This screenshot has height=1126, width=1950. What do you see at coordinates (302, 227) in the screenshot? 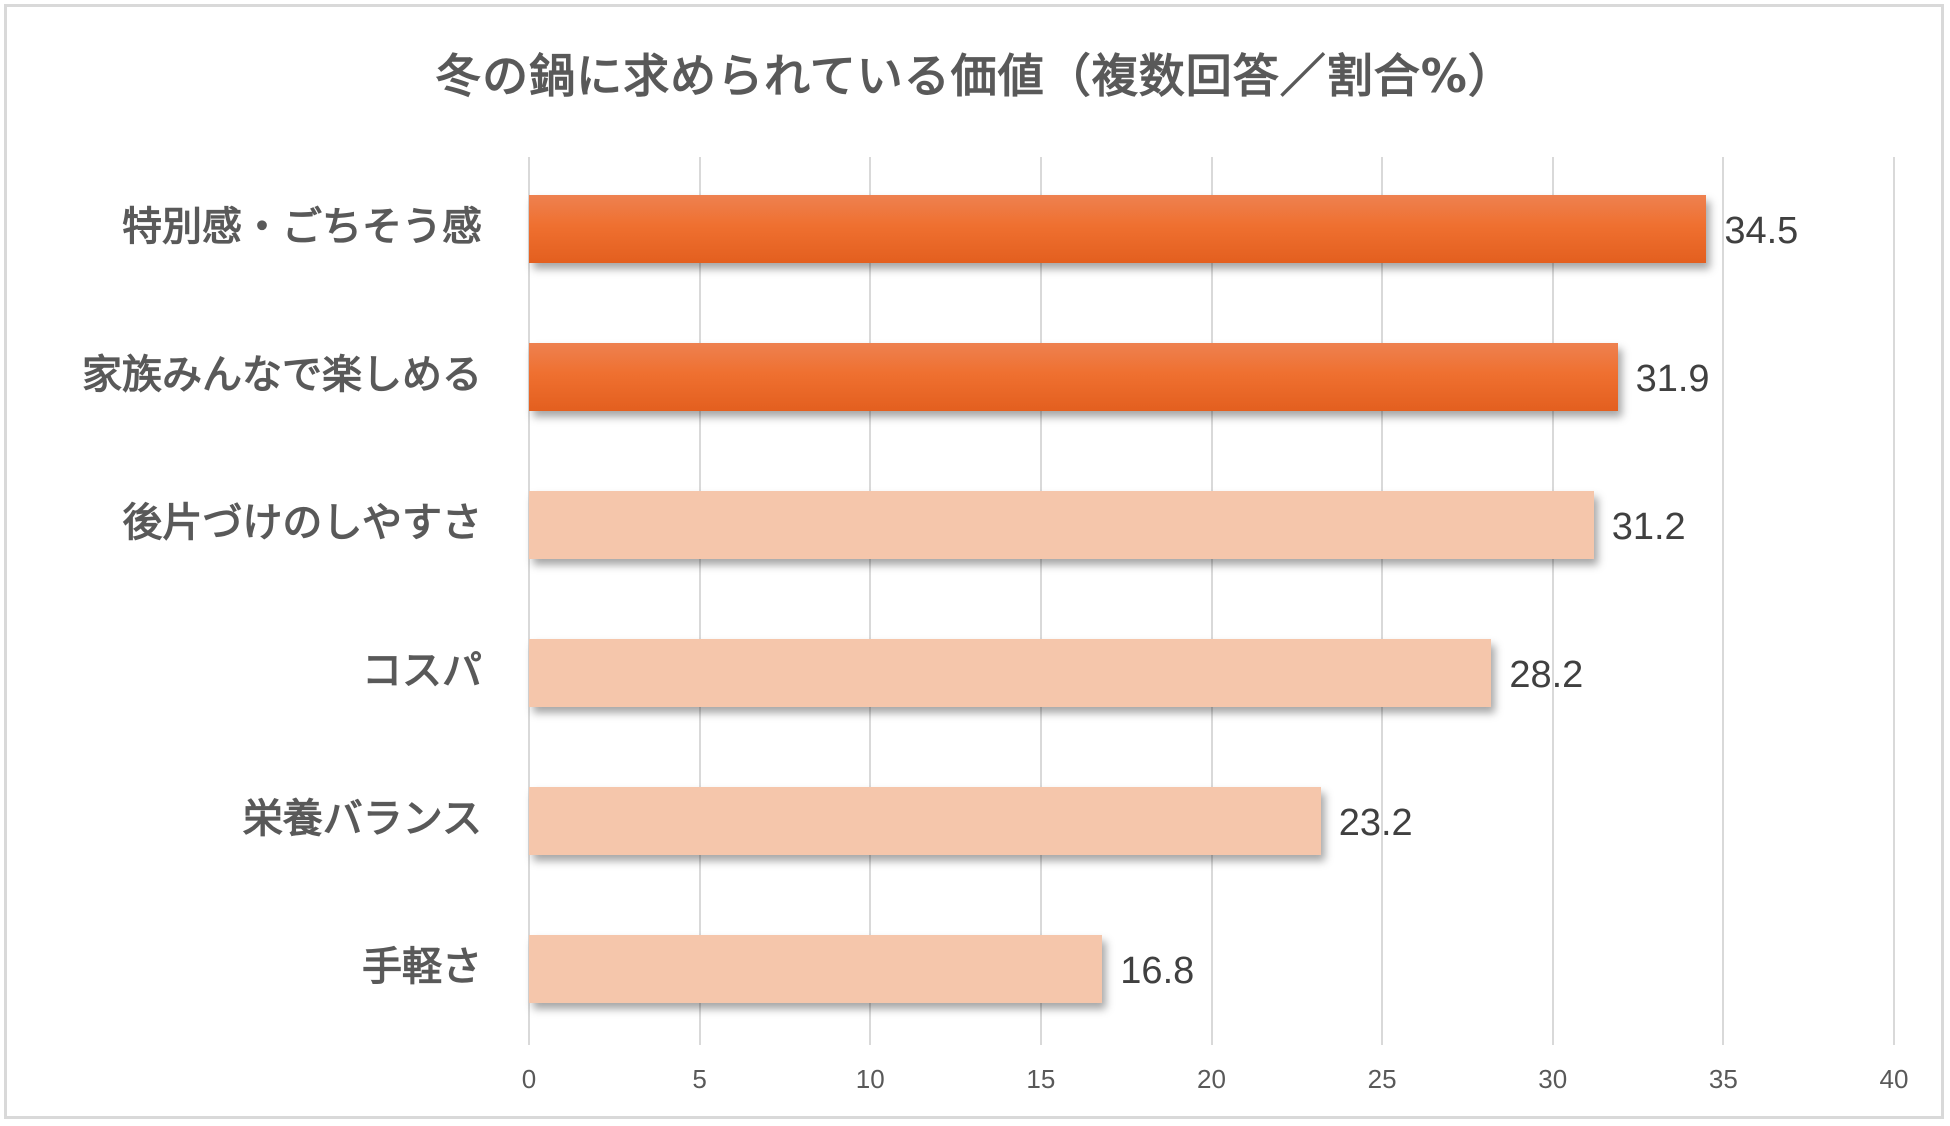
I see `category-label: 特別感・ごちそう感` at bounding box center [302, 227].